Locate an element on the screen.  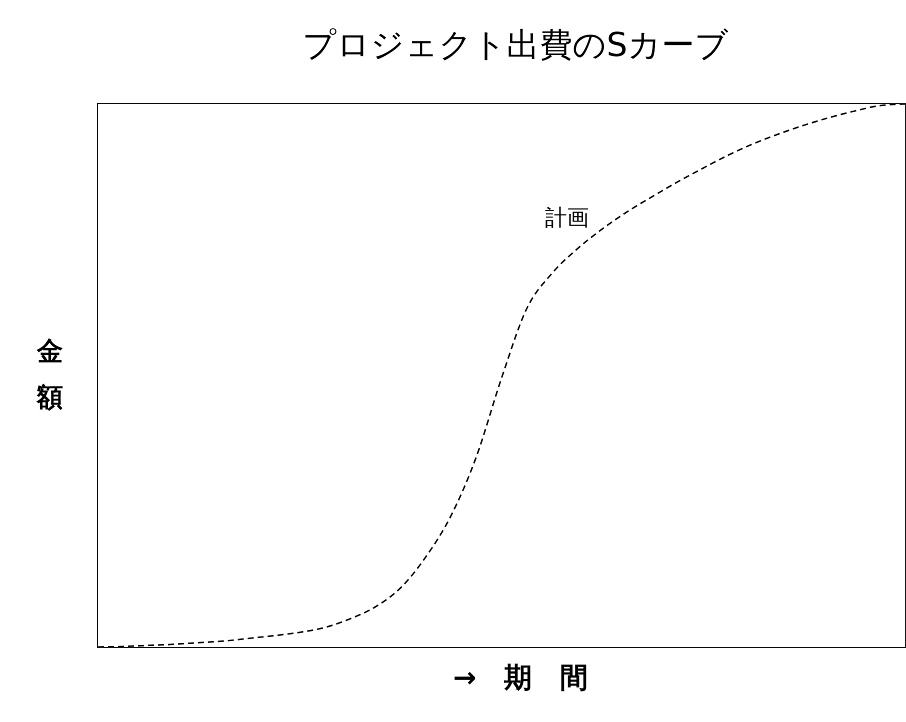
chart-title: プロジェクト出費のSカーブ is located at coordinates (515, 45).